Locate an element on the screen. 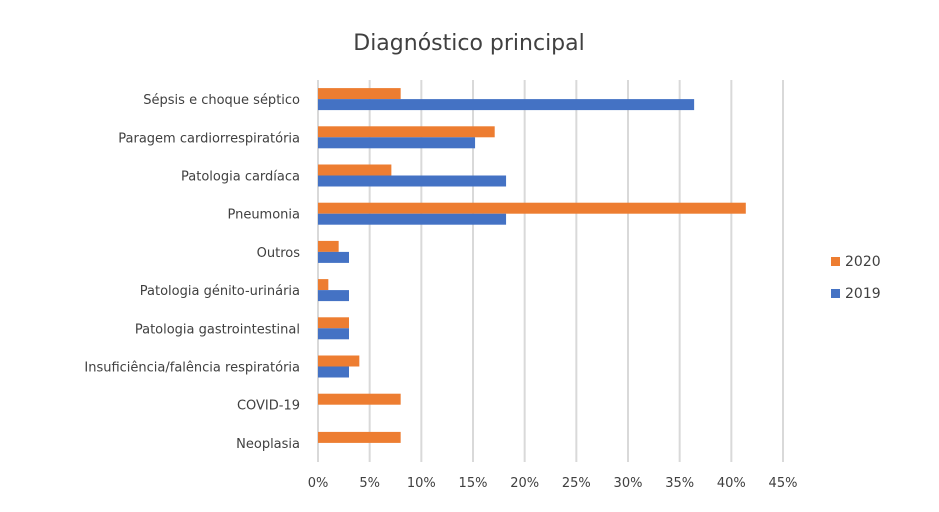 The image size is (939, 512). legend-label-2019: 2019 is located at coordinates (863, 294).